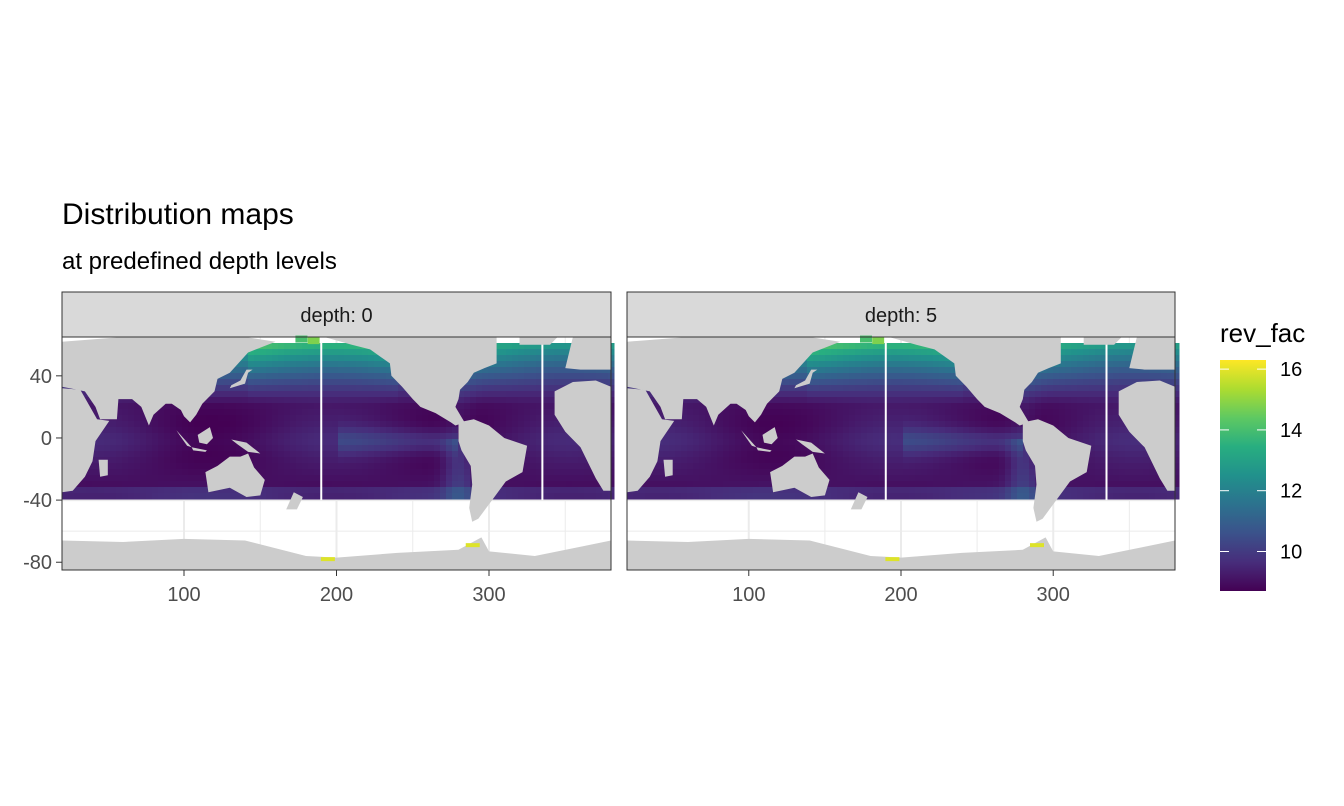 This screenshot has width=1344, height=806. I want to click on land-mass, so click(1146, 435).